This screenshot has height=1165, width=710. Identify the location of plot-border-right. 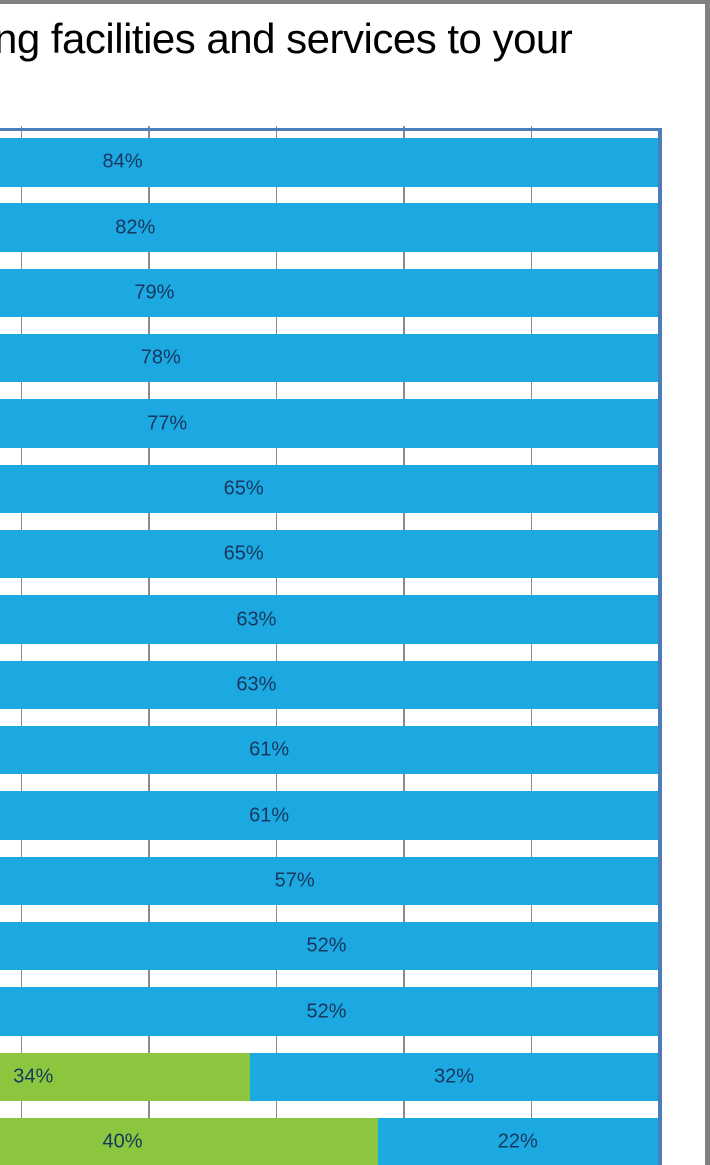
(660, 646).